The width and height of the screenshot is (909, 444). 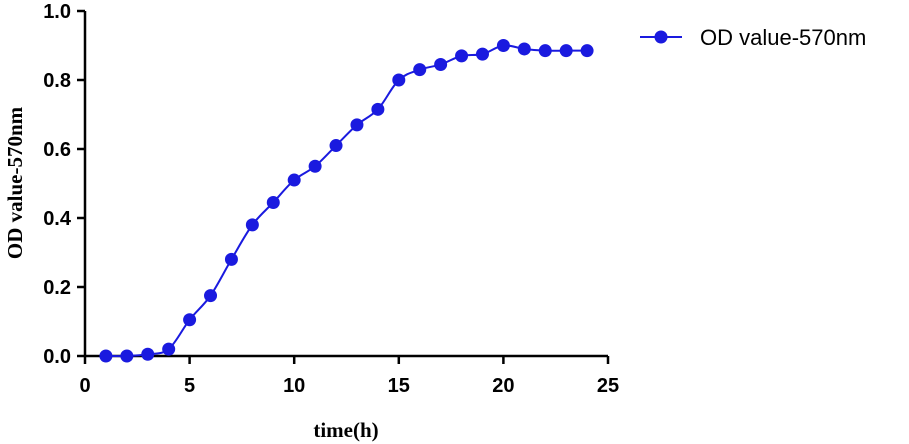 I want to click on y-tick-label: 0.6, so click(x=57, y=150).